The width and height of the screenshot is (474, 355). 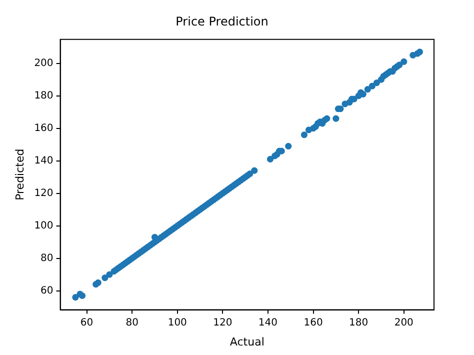 What do you see at coordinates (132, 322) in the screenshot?
I see `x-tick-label: 80` at bounding box center [132, 322].